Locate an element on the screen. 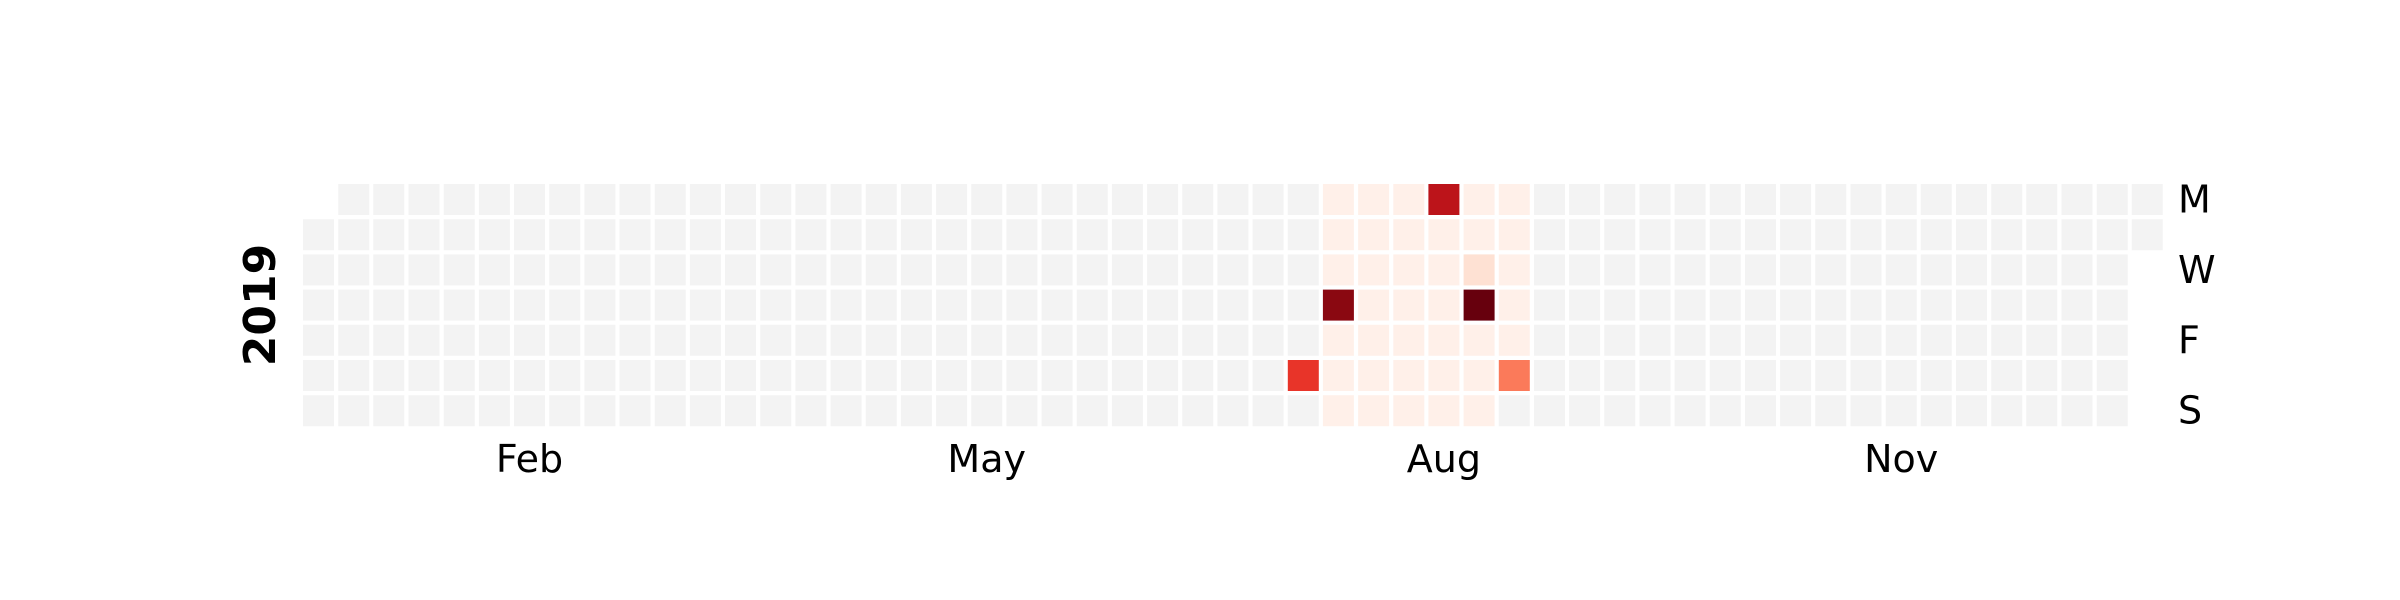 This screenshot has width=2400, height=600. weekday-label: M is located at coordinates (2194, 200).